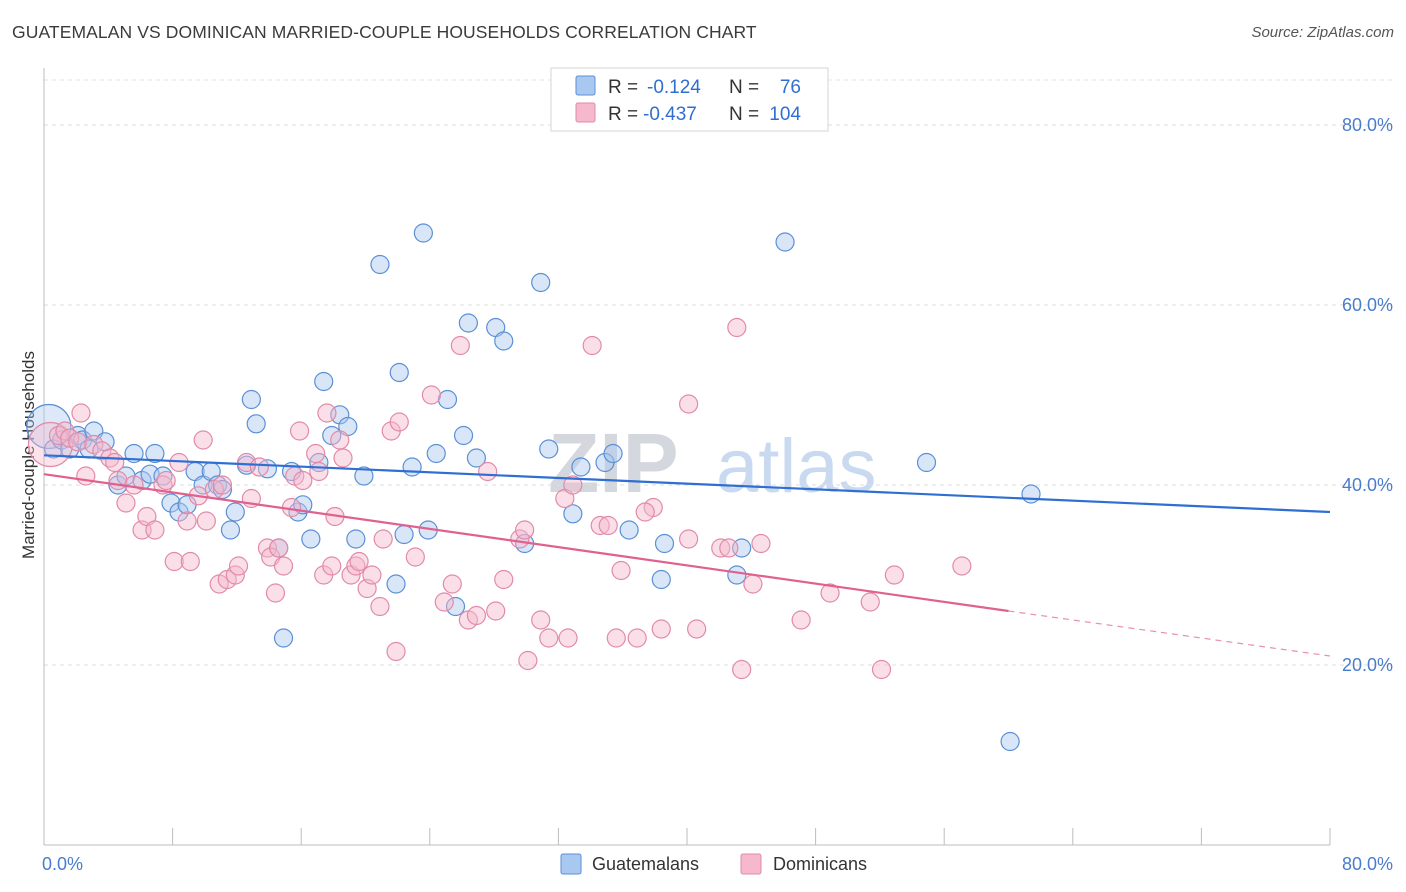 Image resolution: width=1406 pixels, height=892 pixels. I want to click on legend-r-value-2: -0.437, so click(670, 114).